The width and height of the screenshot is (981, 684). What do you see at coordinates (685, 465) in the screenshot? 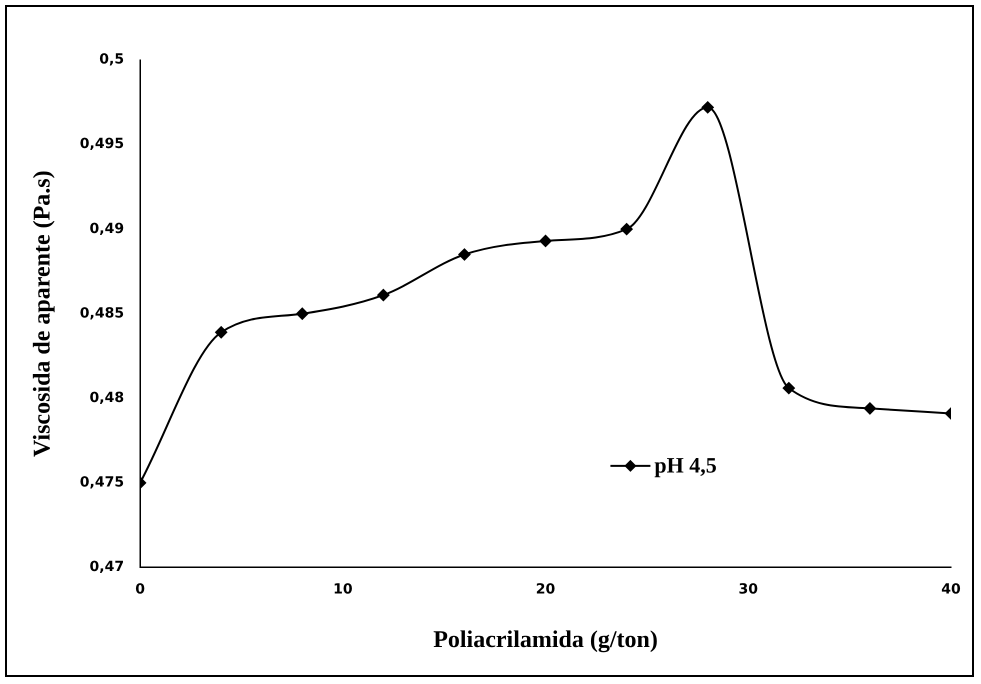
I see `legend-label: pH 4,5` at bounding box center [685, 465].